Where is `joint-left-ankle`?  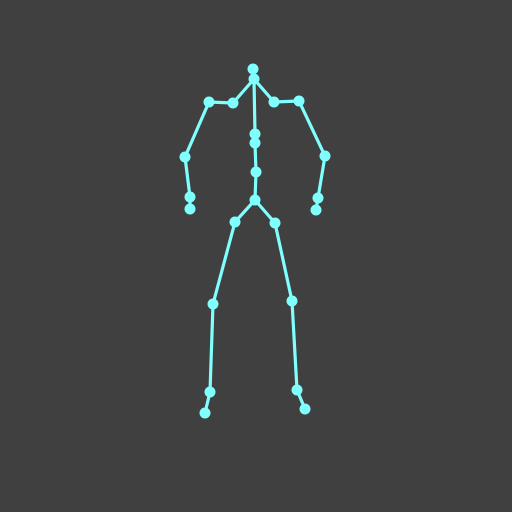 joint-left-ankle is located at coordinates (210, 392).